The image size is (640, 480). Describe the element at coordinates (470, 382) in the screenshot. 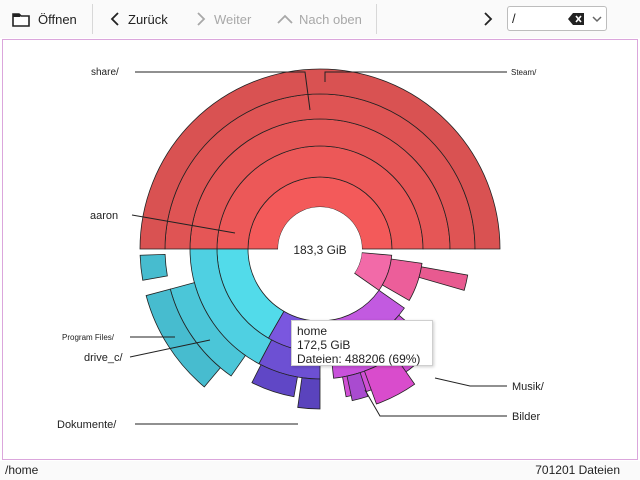

I see `leader-musik` at that location.